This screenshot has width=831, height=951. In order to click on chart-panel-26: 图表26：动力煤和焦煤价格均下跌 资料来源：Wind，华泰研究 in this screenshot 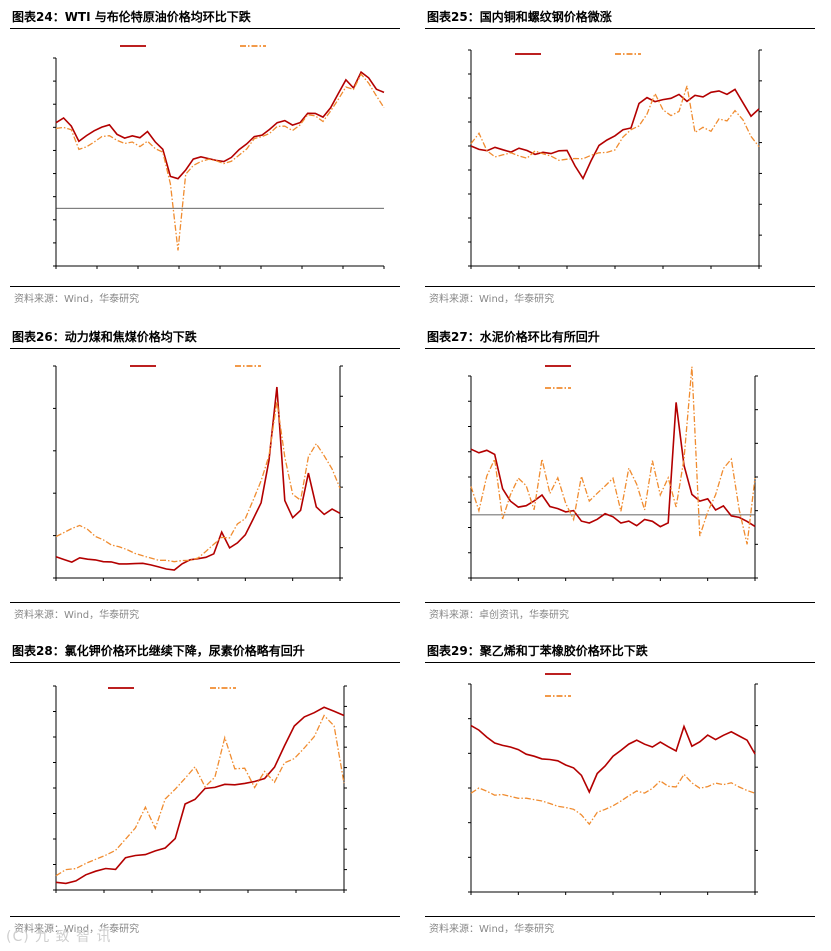, I will do `click(205, 472)`.